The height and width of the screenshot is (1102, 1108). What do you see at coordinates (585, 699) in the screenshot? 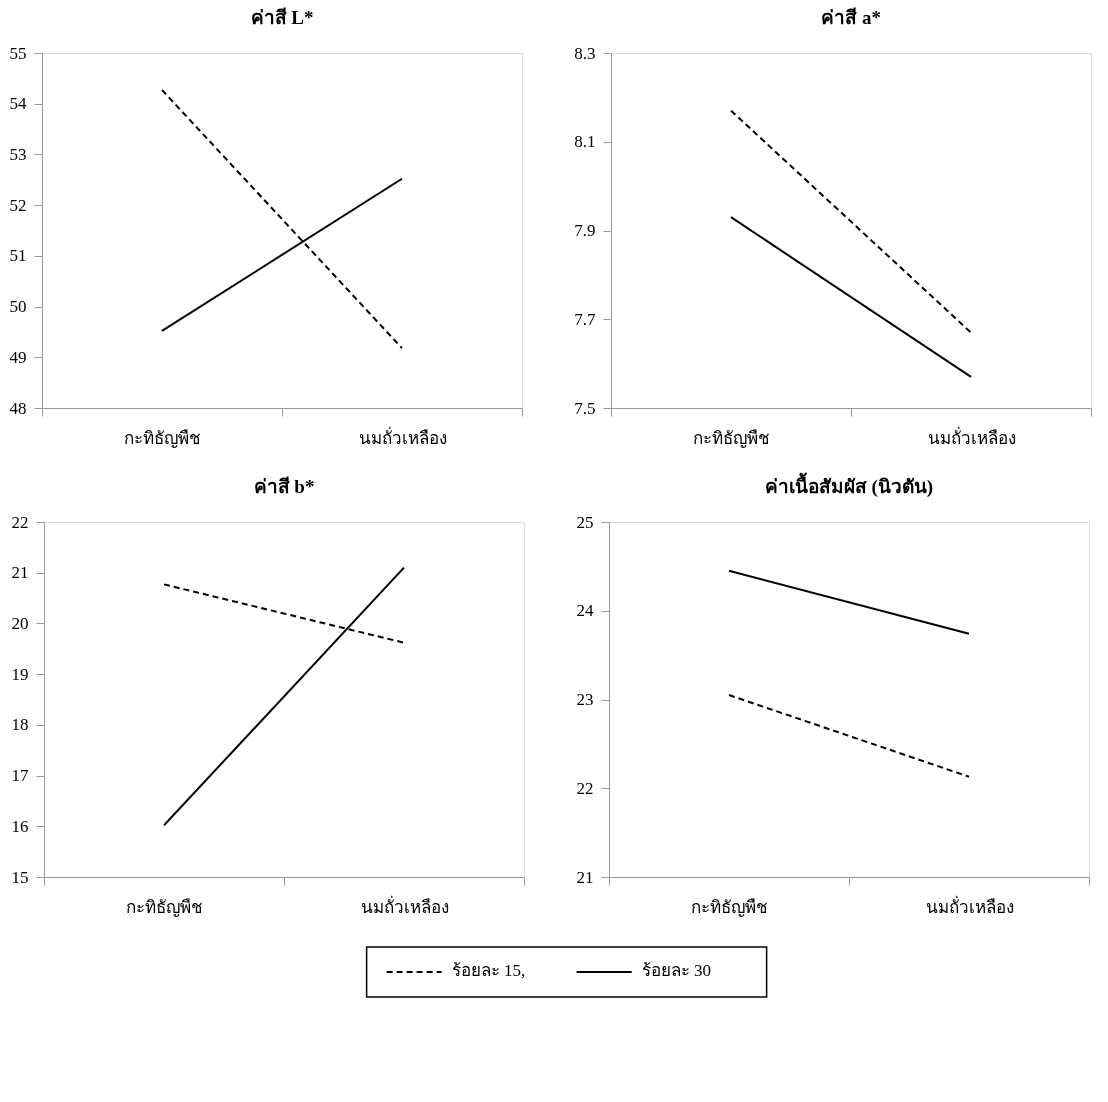
I see `y-tick-label: 23` at bounding box center [585, 699].